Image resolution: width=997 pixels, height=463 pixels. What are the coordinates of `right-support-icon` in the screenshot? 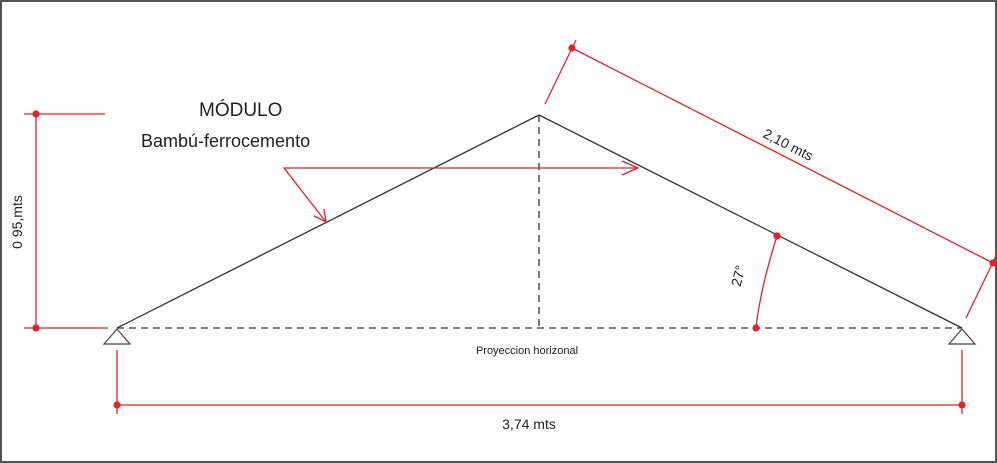 It's located at (962, 336).